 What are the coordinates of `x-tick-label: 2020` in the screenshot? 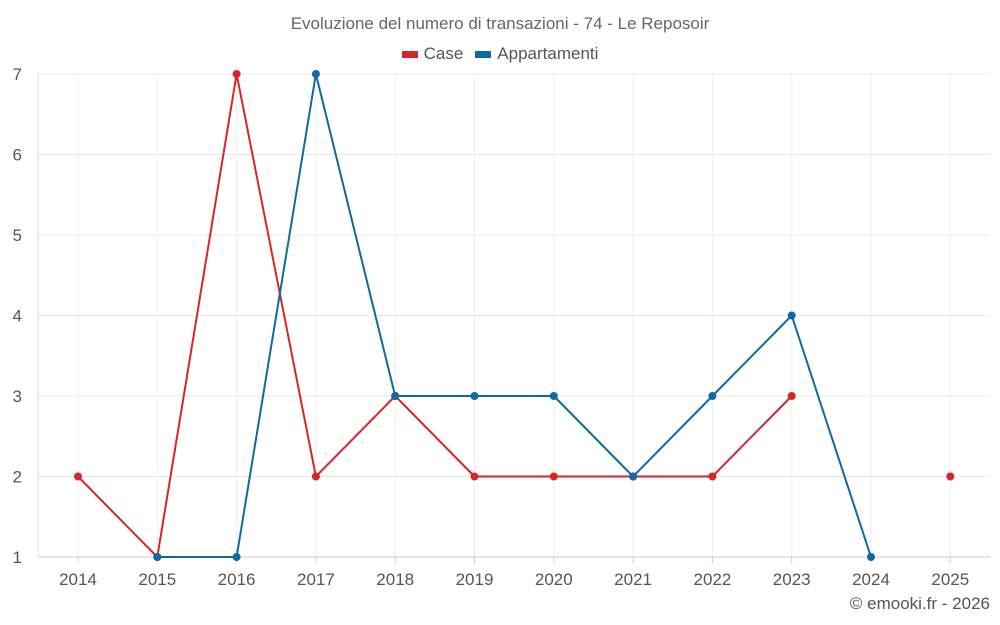 It's located at (554, 579).